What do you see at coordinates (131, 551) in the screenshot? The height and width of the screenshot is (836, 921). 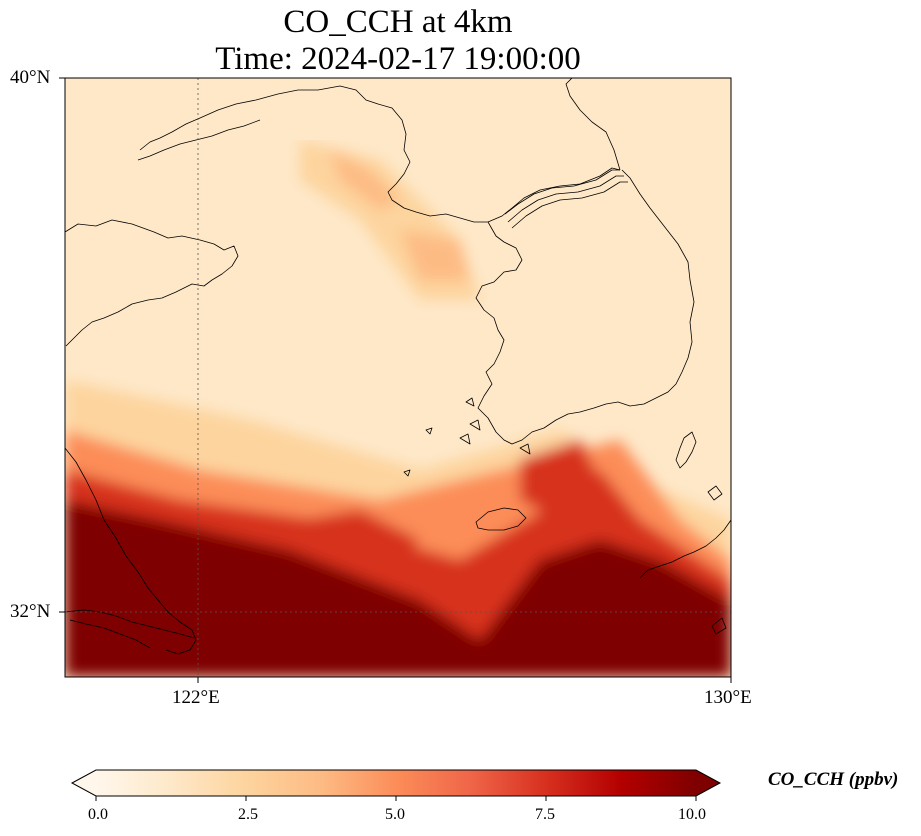 I see `coastline-yangtze-delta` at bounding box center [131, 551].